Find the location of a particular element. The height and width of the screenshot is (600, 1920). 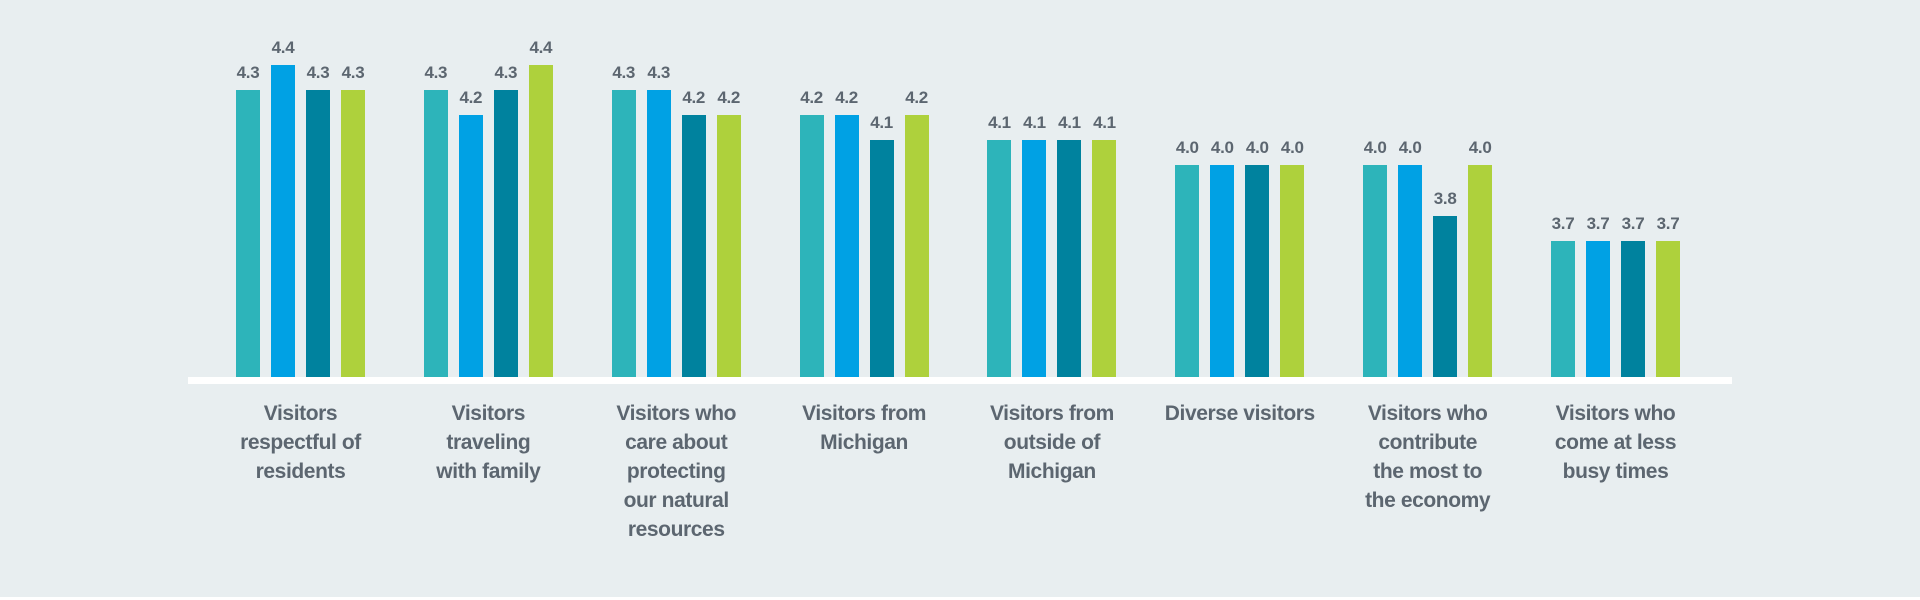

category-label: Visitors traveling with family is located at coordinates (488, 442).